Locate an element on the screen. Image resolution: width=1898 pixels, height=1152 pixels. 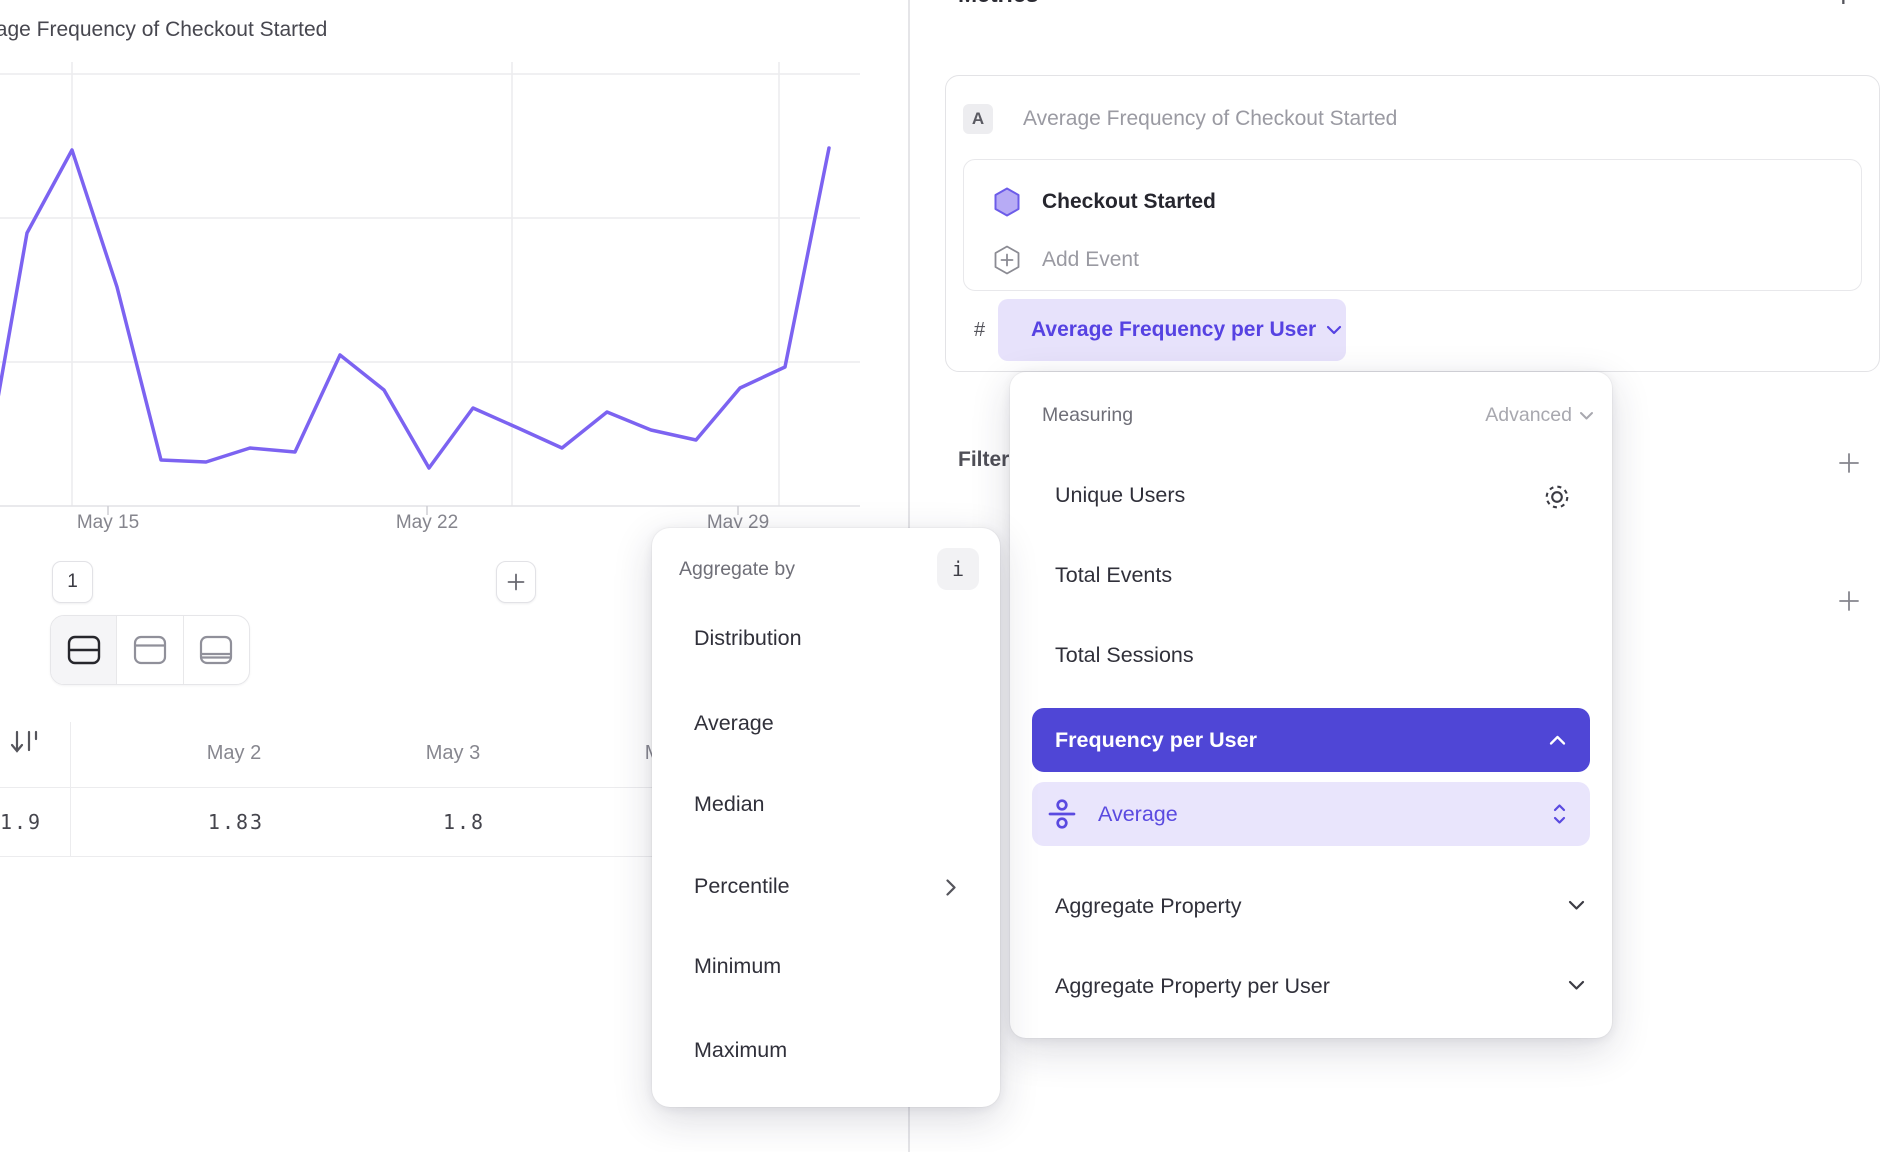
advanced-label: Advanced is located at coordinates (1528, 415).